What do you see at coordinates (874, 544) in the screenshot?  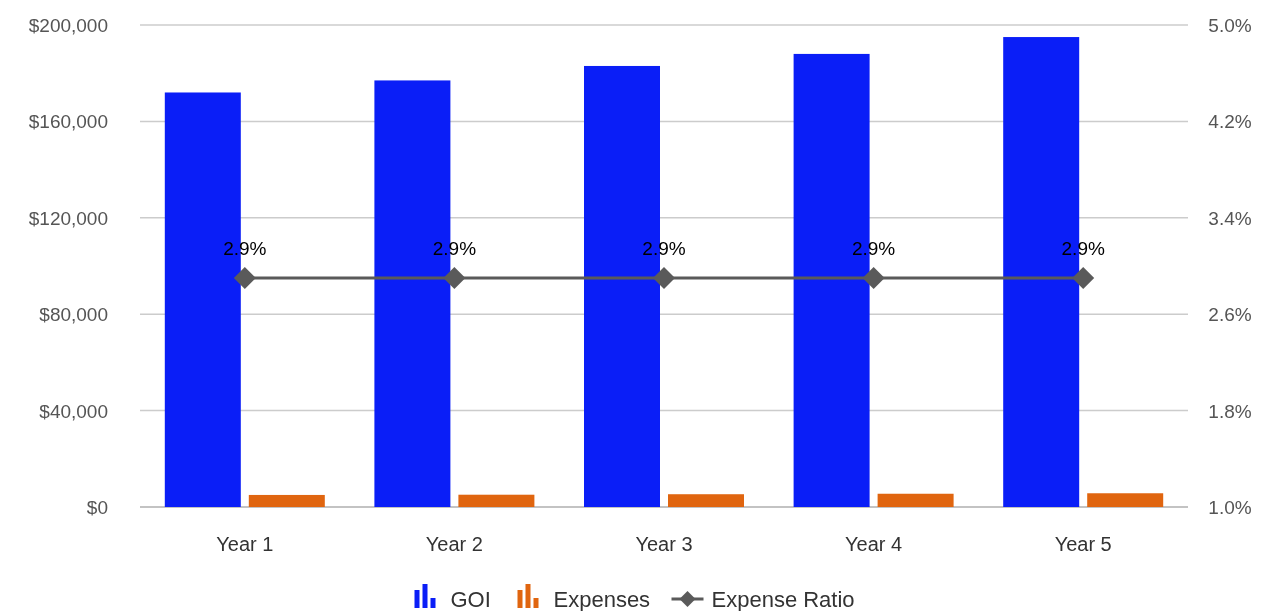 I see `x-tick-label: Year 4` at bounding box center [874, 544].